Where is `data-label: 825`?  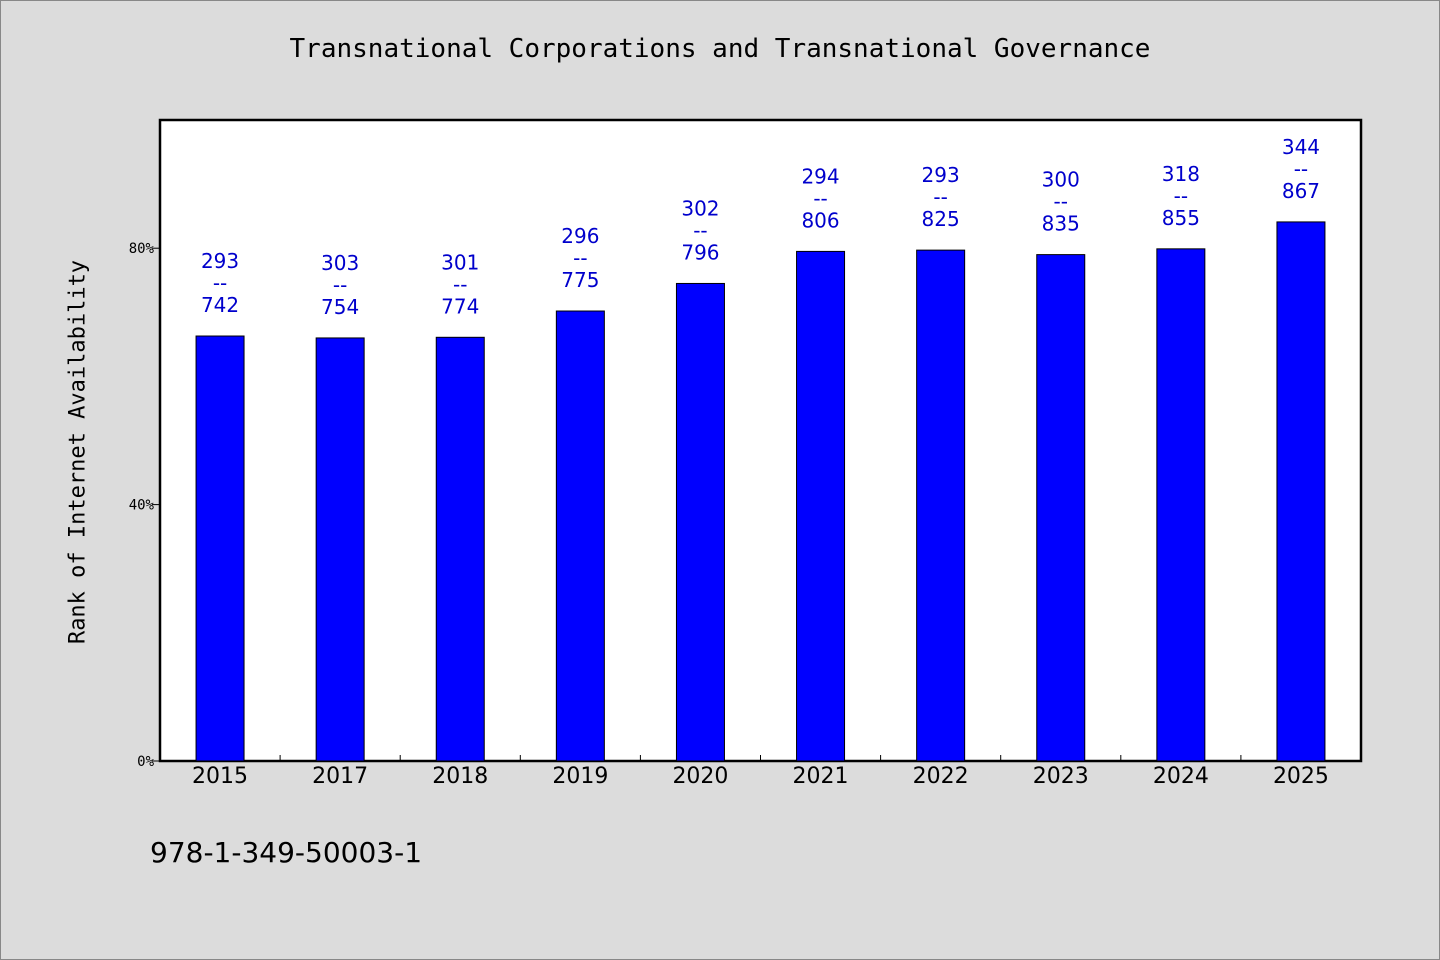 data-label: 825 is located at coordinates (941, 219).